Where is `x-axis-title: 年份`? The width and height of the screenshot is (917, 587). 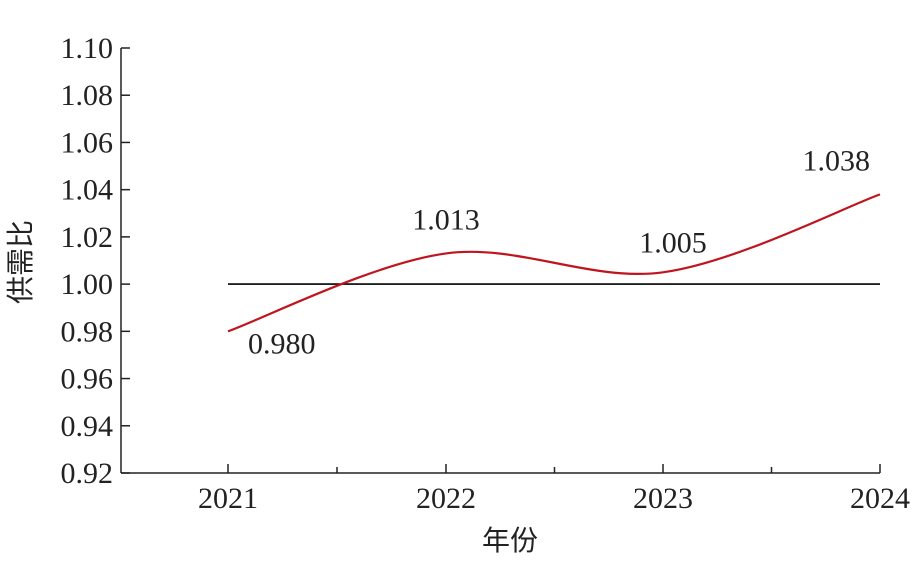
x-axis-title: 年份 is located at coordinates (510, 540).